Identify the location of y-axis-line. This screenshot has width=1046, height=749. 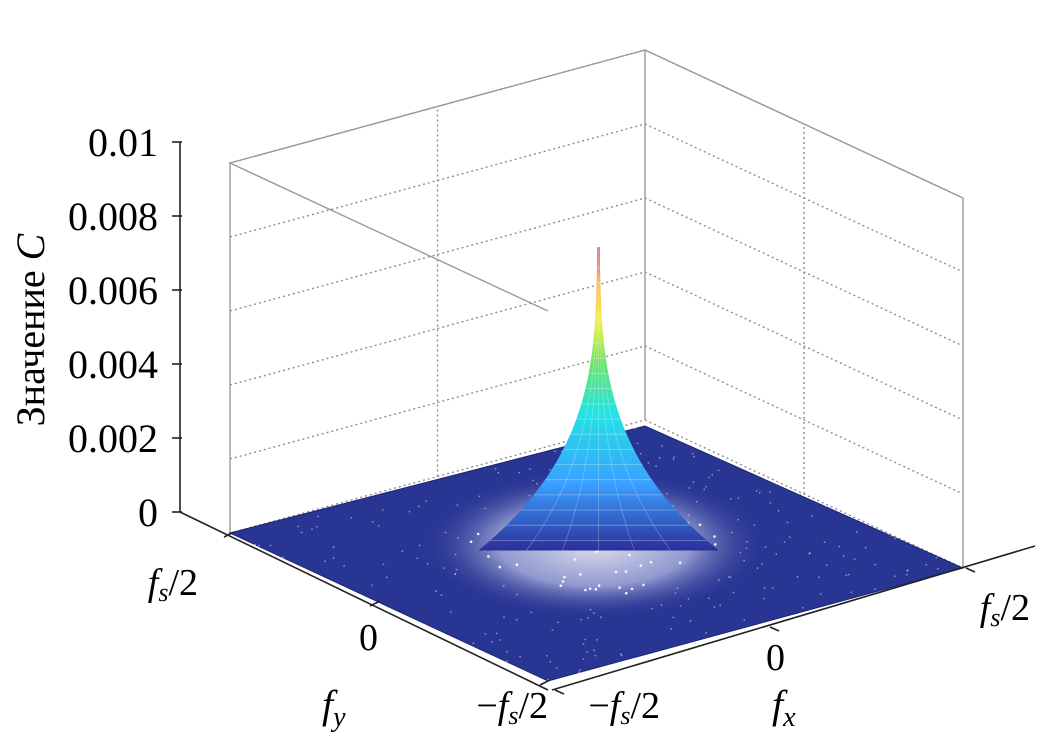
(364, 601).